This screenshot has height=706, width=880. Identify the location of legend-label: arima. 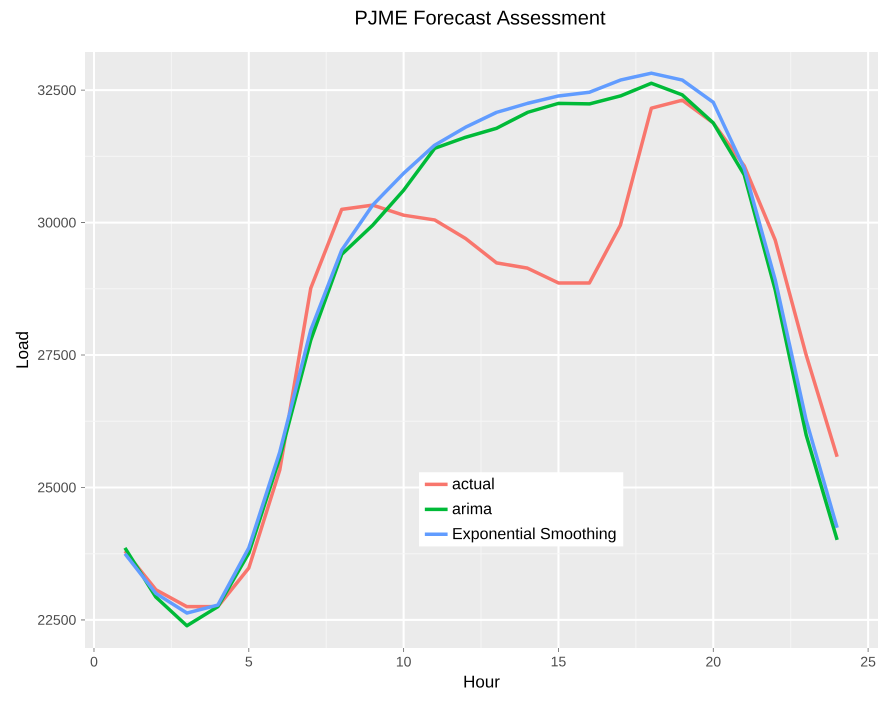
(472, 508).